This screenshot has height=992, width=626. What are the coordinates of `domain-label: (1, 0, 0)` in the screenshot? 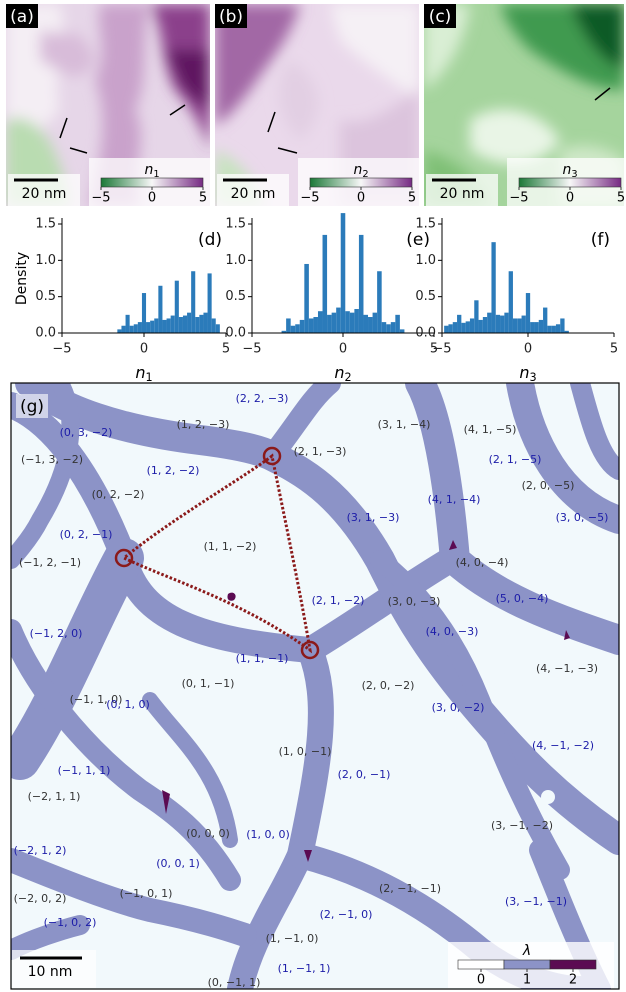 It's located at (268, 834).